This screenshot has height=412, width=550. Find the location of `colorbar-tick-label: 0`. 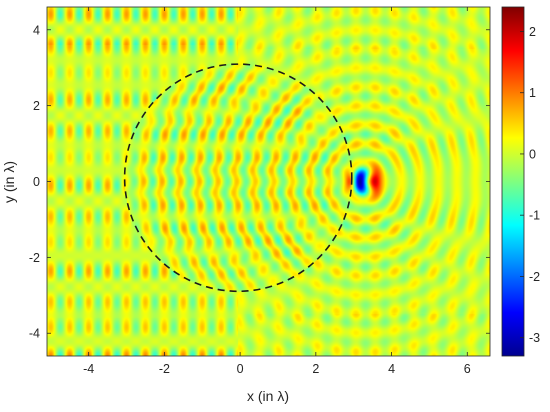

colorbar-tick-label: 0 is located at coordinates (532, 154).